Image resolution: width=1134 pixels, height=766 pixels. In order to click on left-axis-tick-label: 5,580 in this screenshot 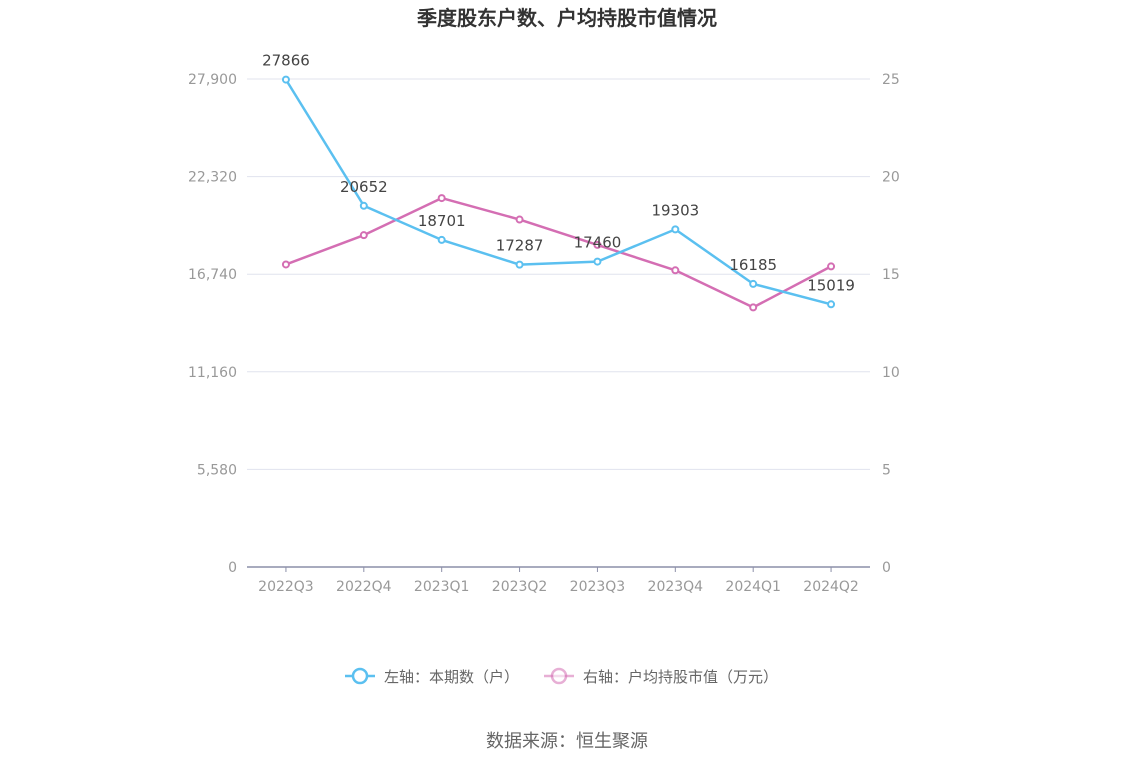, I will do `click(217, 470)`.